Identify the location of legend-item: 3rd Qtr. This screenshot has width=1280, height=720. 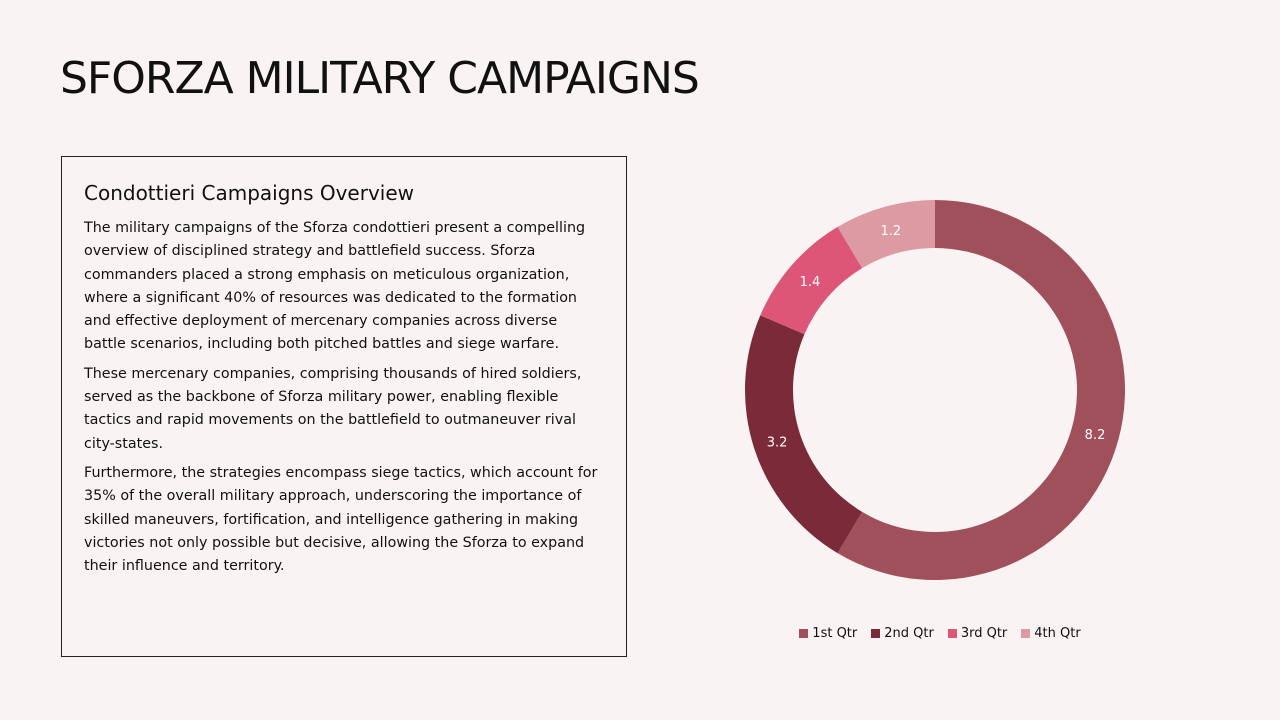
(977, 633).